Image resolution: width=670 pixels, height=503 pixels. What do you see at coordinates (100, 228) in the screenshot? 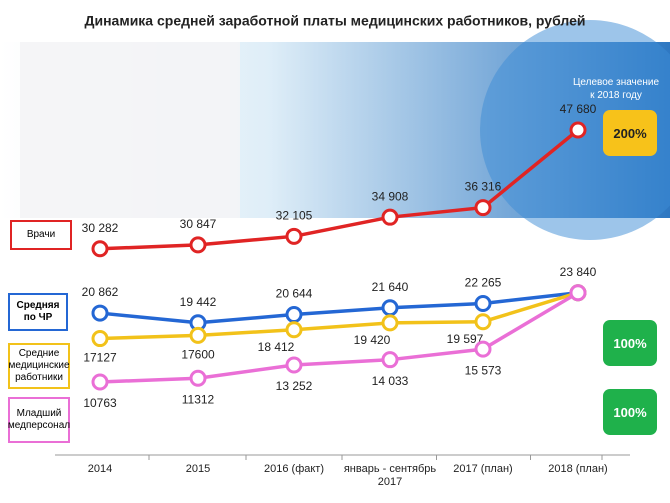
I see `data-label: 30 282` at bounding box center [100, 228].